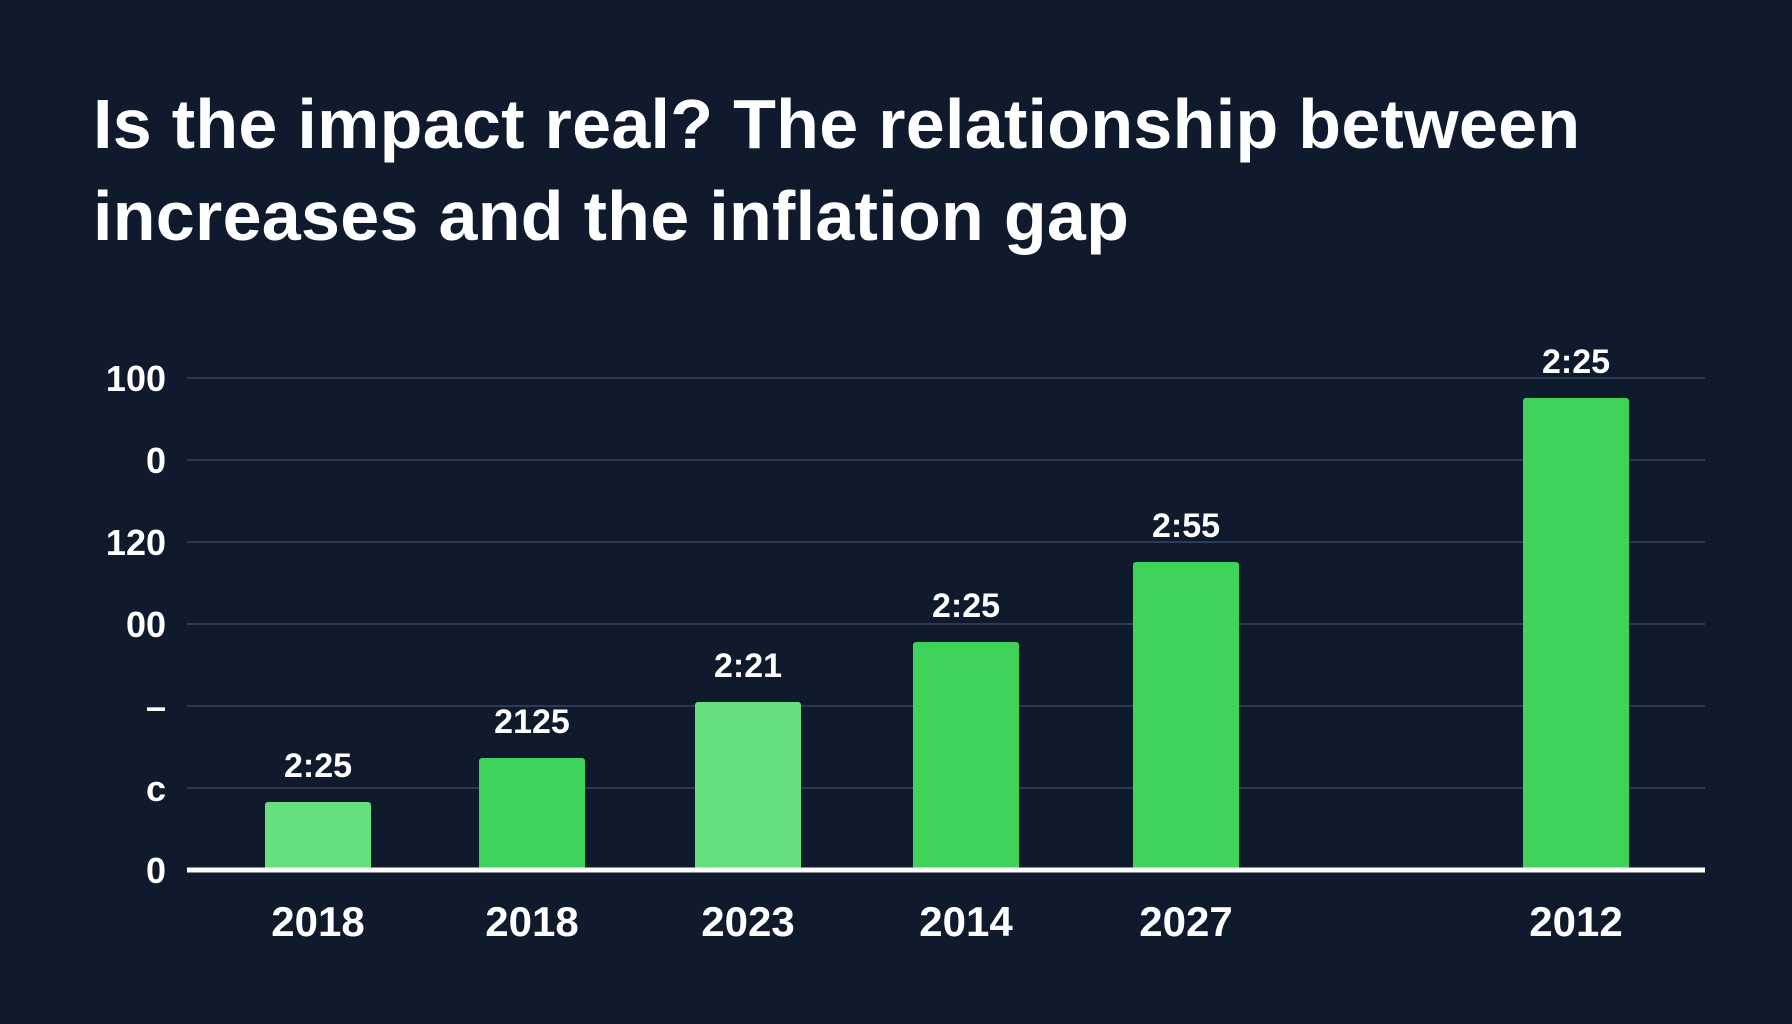 This screenshot has height=1024, width=1792. I want to click on x-tick-label: 2012, so click(1575, 921).